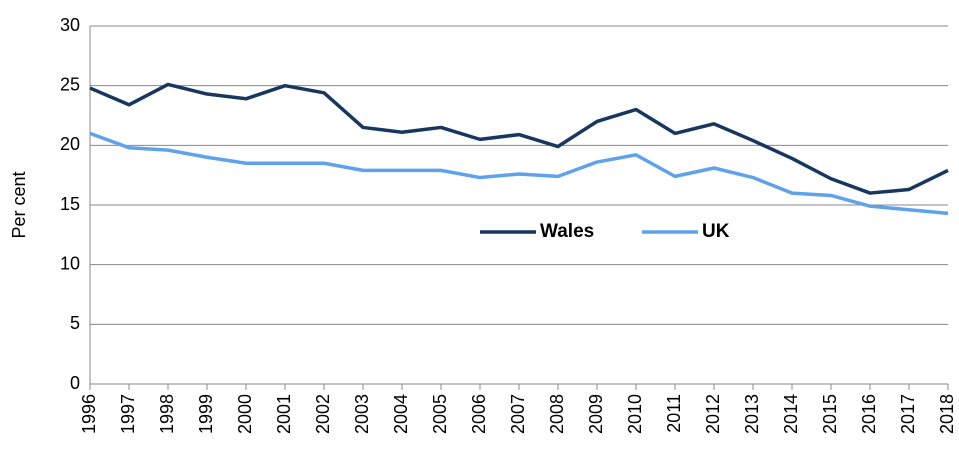  I want to click on y-axis-label: Per cent, so click(19, 204).